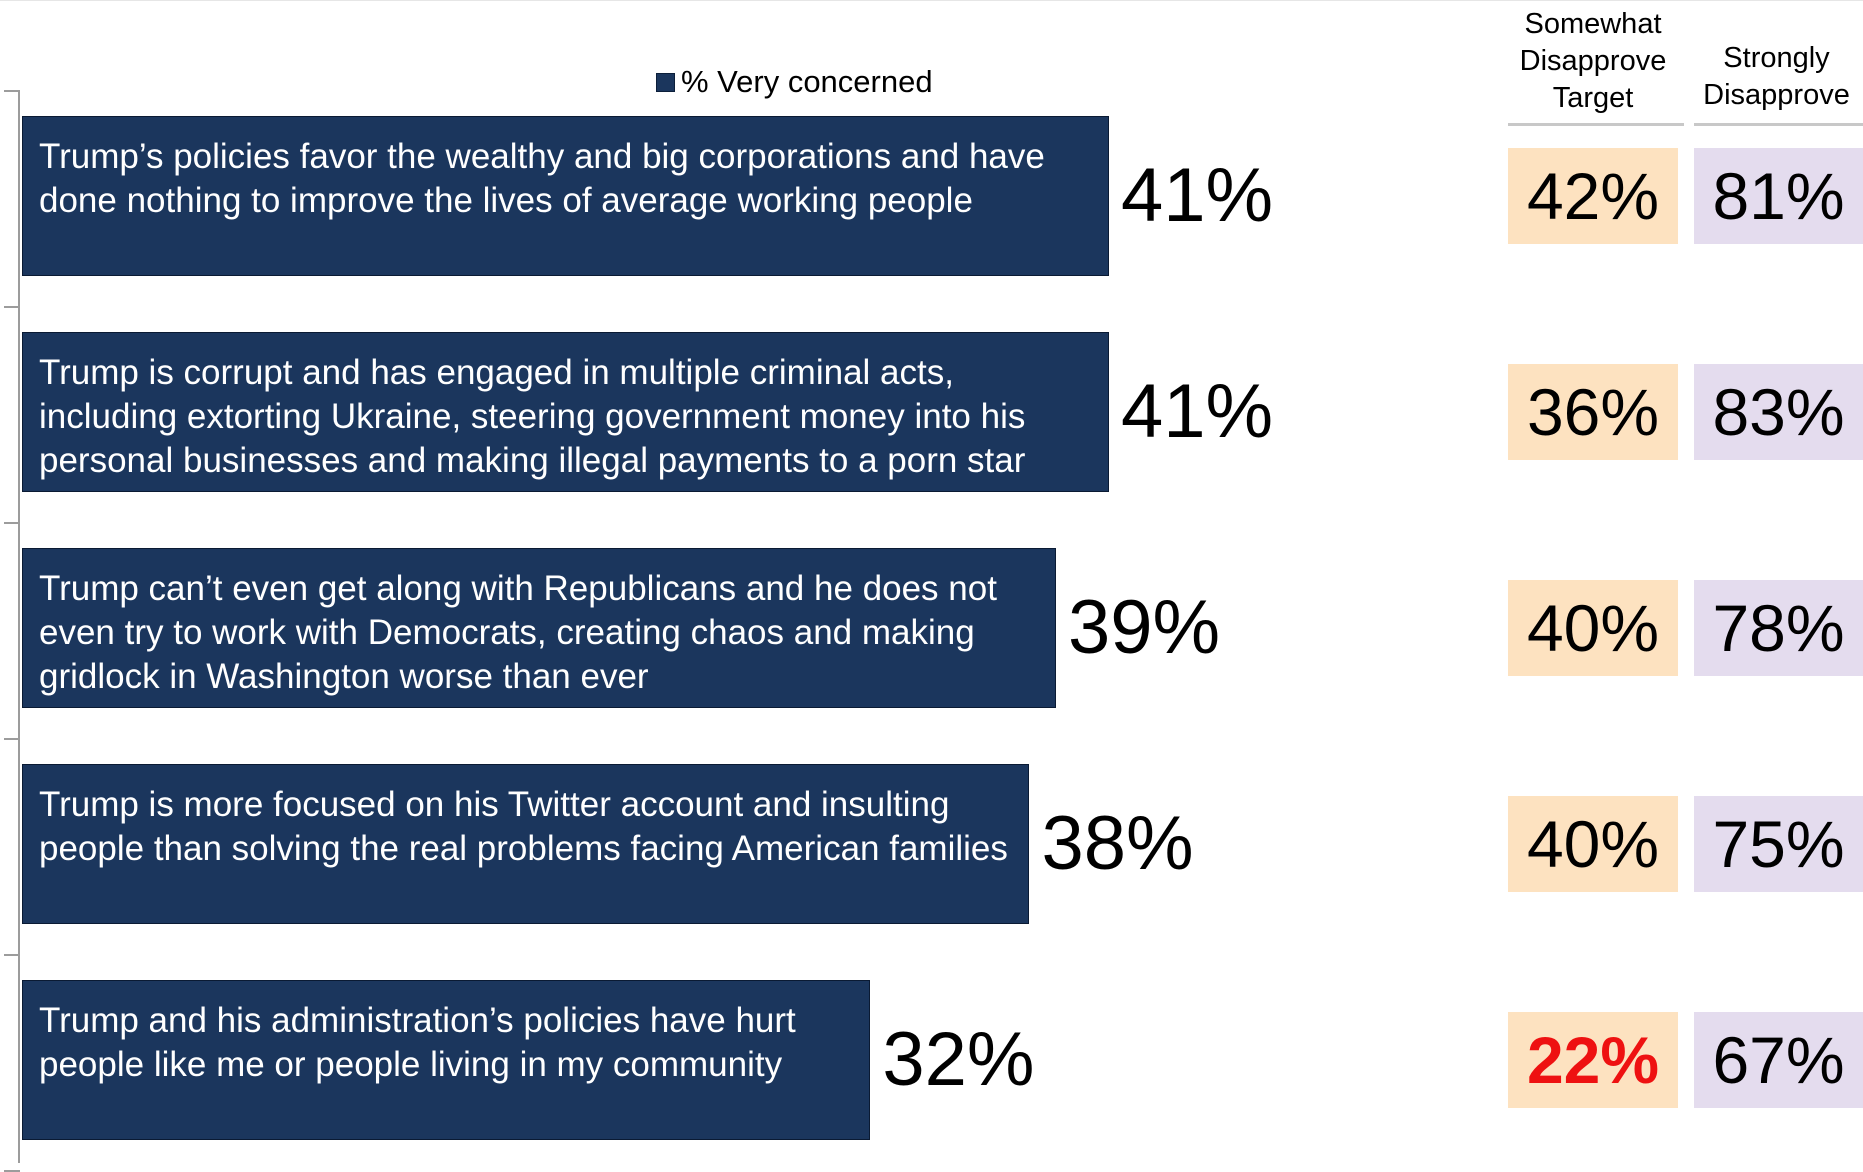 The height and width of the screenshot is (1172, 1863). Describe the element at coordinates (1593, 98) in the screenshot. I see `header-line: Target` at that location.